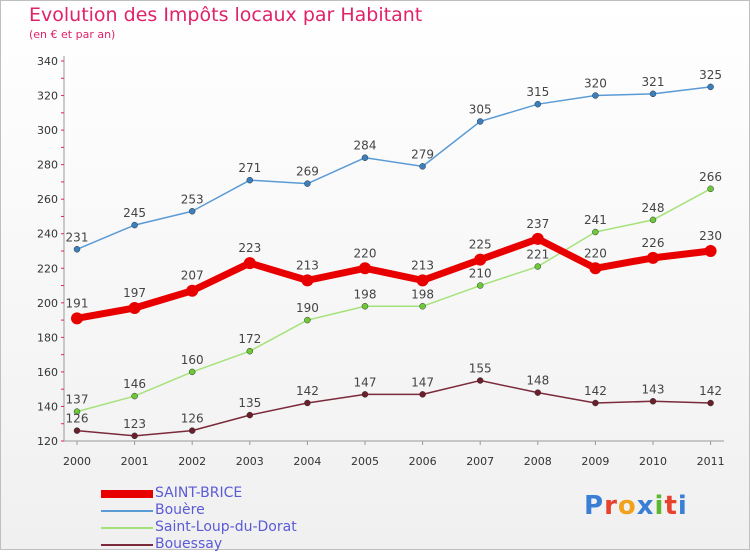 The height and width of the screenshot is (553, 750). Describe the element at coordinates (653, 461) in the screenshot. I see `x-tick-label: 2010` at that location.